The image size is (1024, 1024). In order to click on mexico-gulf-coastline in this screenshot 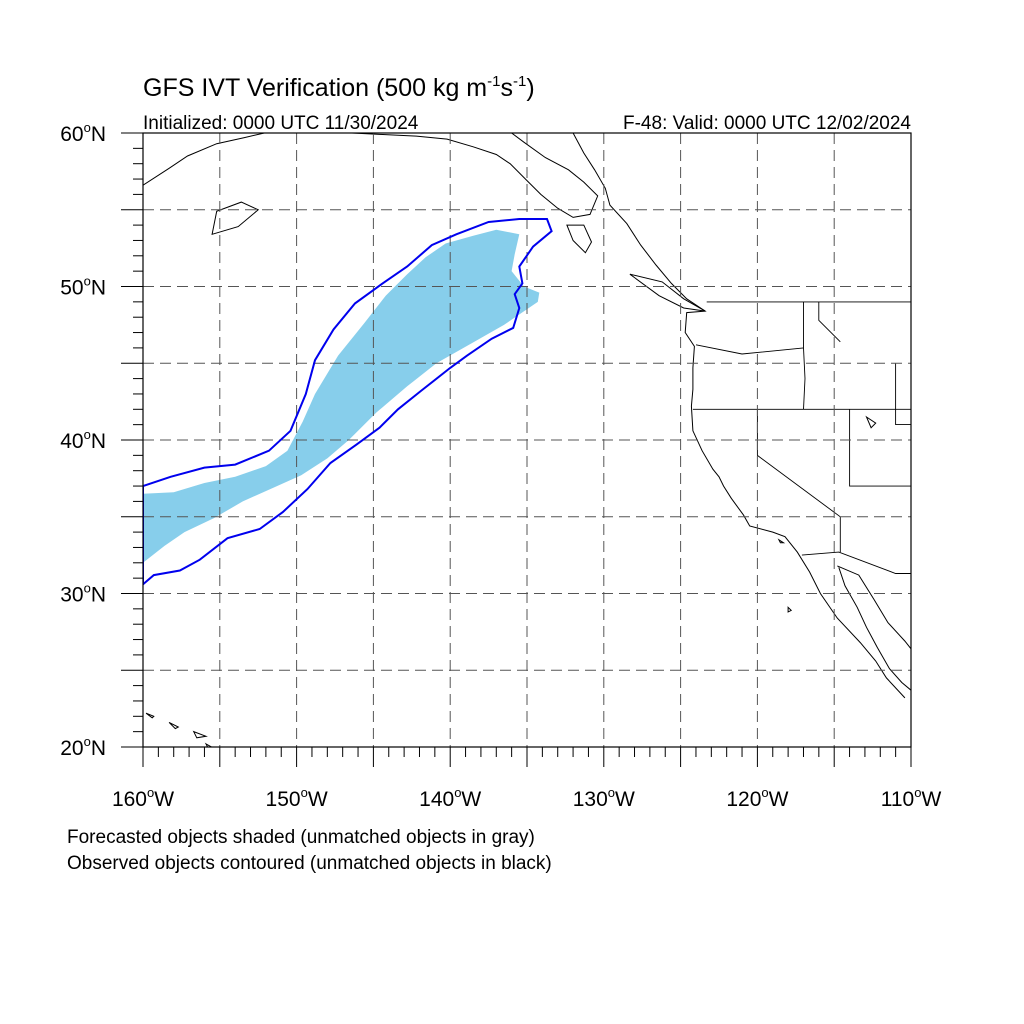, I will do `click(874, 607)`.